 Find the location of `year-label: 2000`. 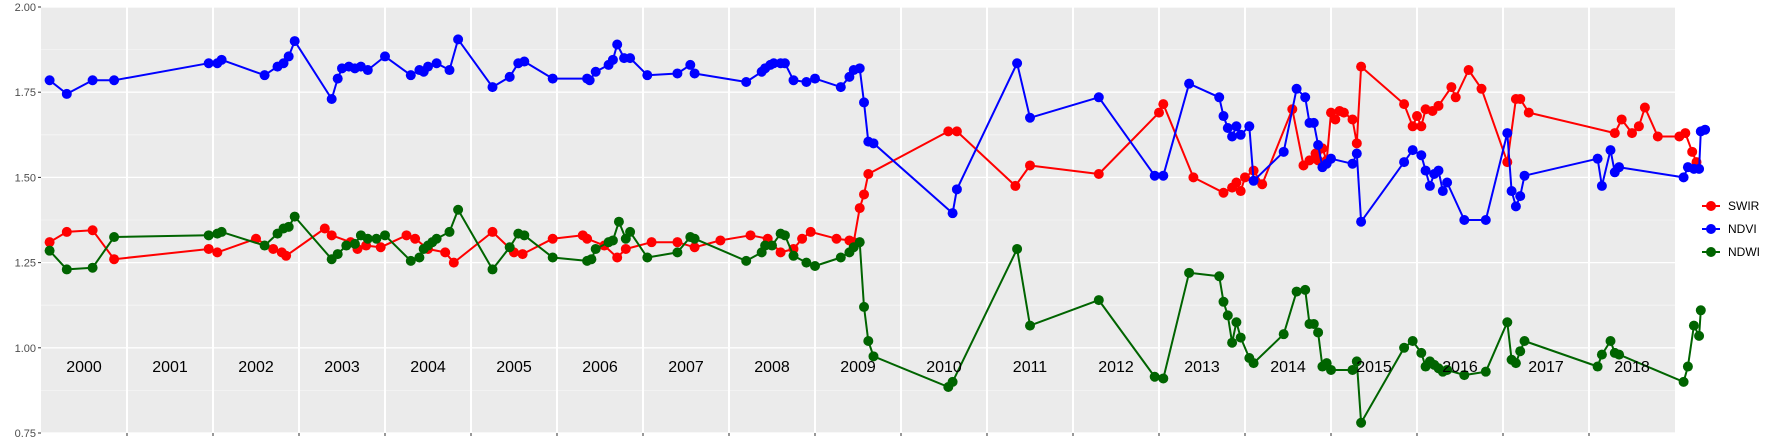

year-label: 2000 is located at coordinates (84, 367).